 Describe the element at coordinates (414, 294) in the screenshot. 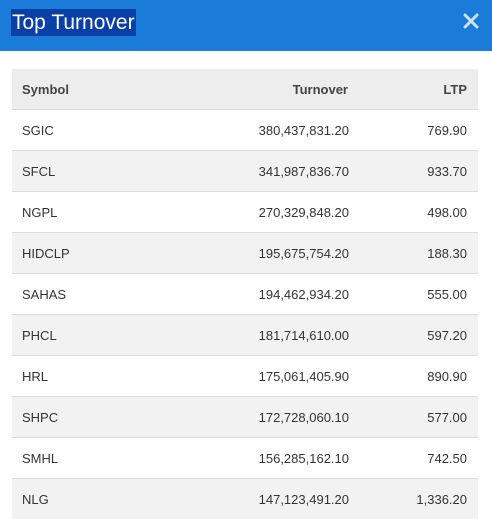

I see `ltp-cell: 555.00` at that location.